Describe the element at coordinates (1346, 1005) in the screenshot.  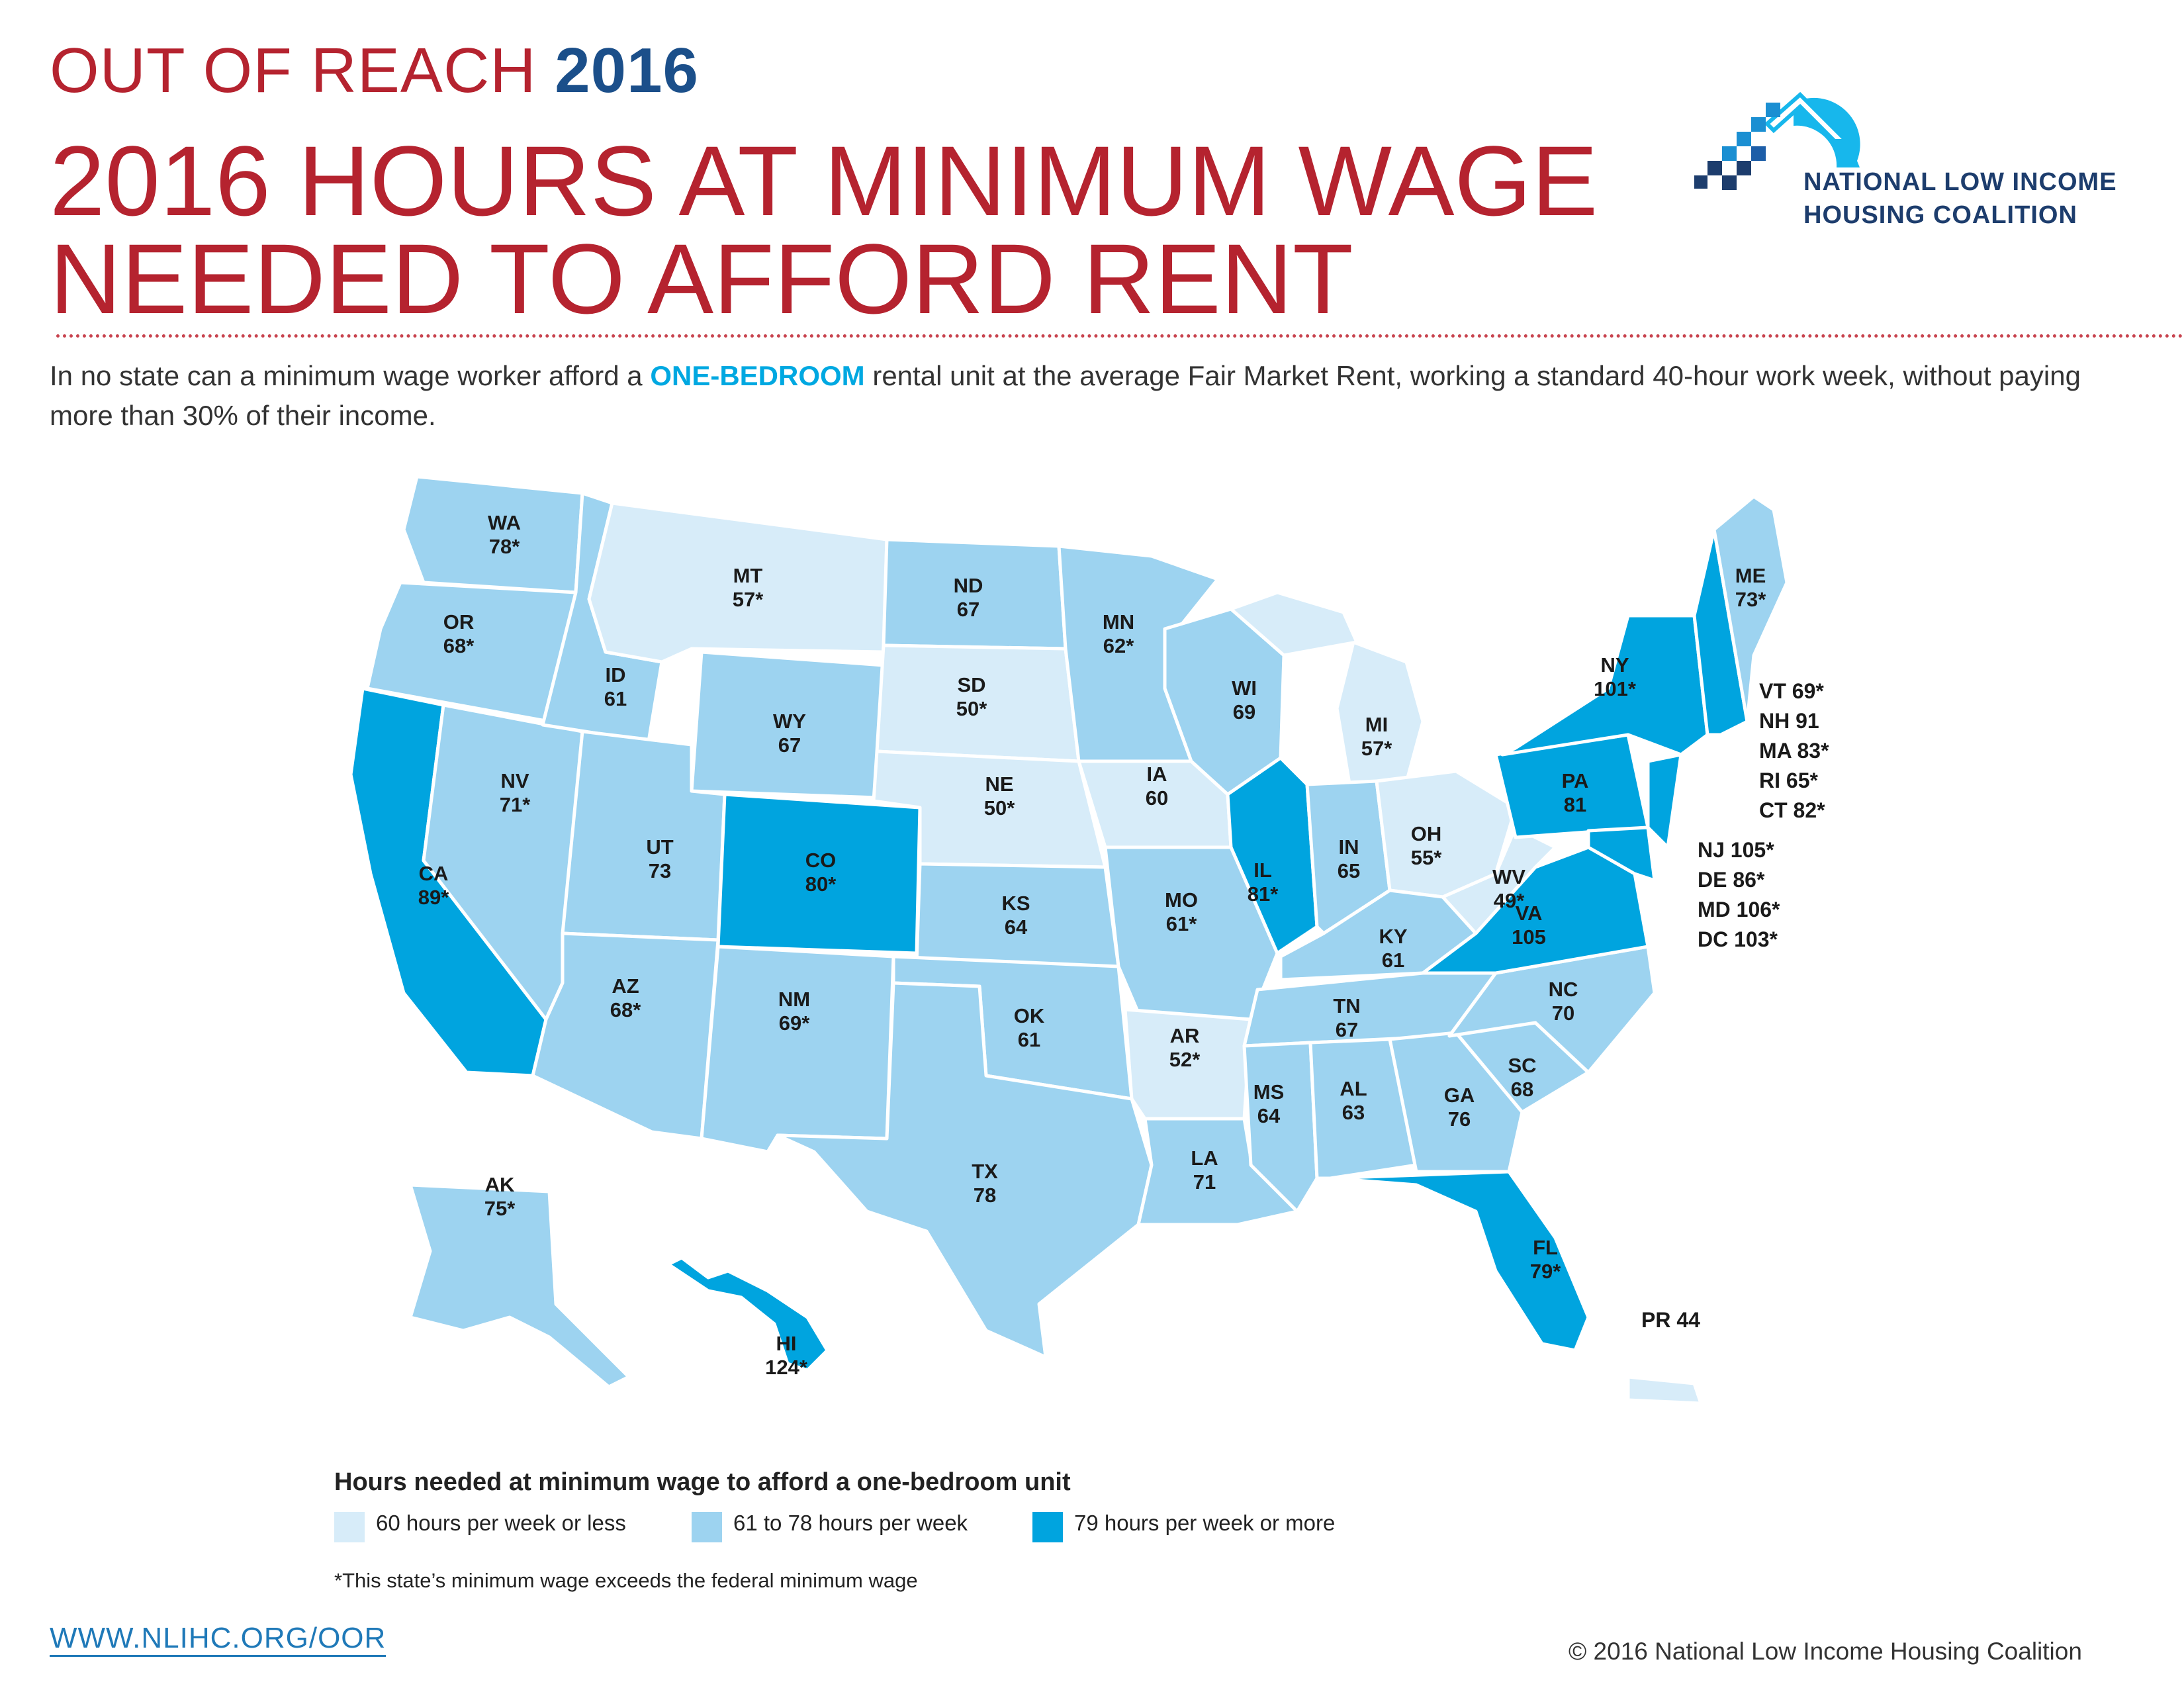
I see `state-code-tn: TN` at that location.